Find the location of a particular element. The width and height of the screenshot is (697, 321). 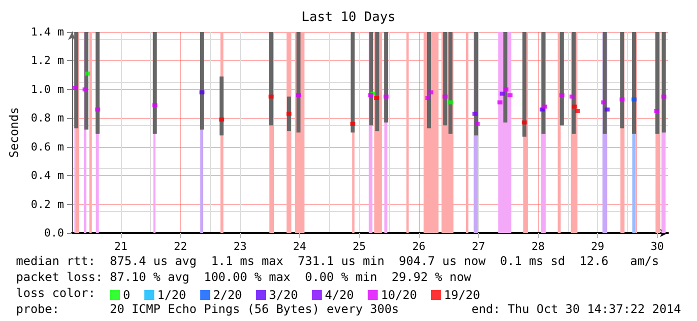

x-tick-label: 26 is located at coordinates (419, 246).